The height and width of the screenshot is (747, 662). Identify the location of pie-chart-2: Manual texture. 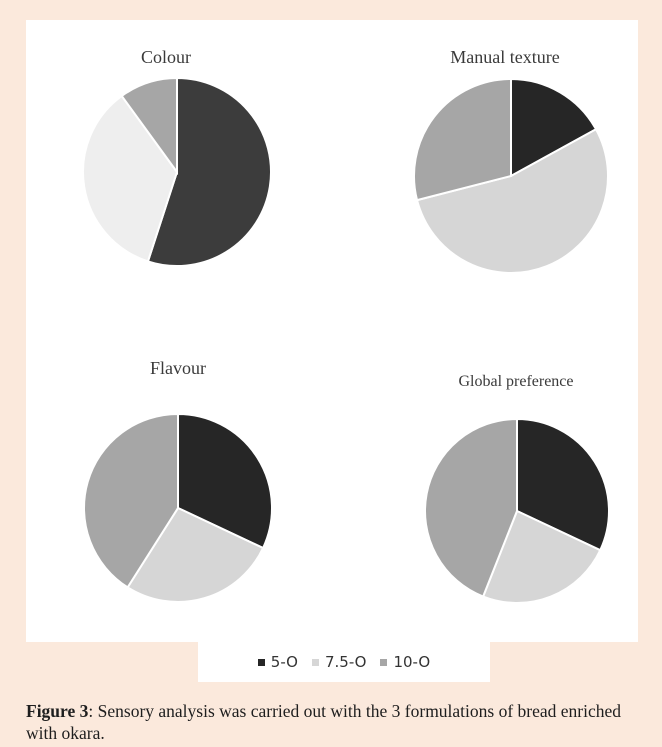
(511, 160).